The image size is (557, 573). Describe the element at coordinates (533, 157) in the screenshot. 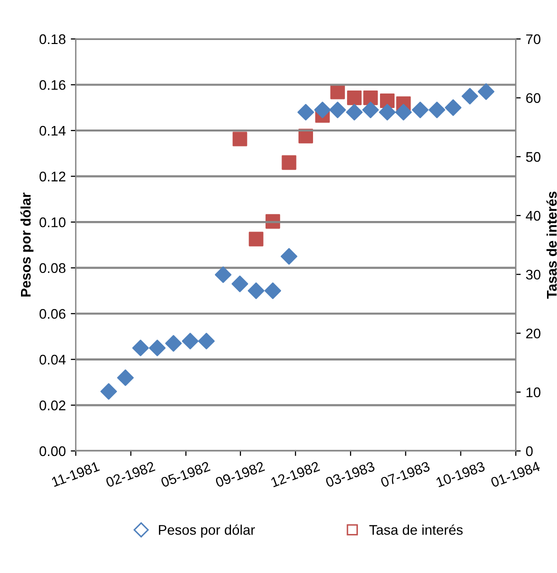

I see `y2-tick-label: 50` at that location.